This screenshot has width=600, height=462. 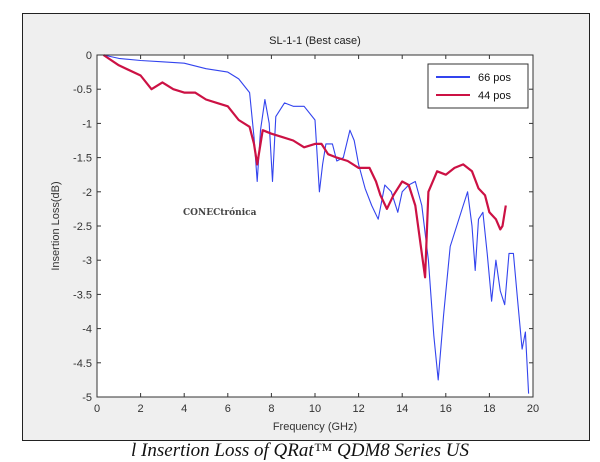 I want to click on y-tick-label: -0.5, so click(x=82, y=90).